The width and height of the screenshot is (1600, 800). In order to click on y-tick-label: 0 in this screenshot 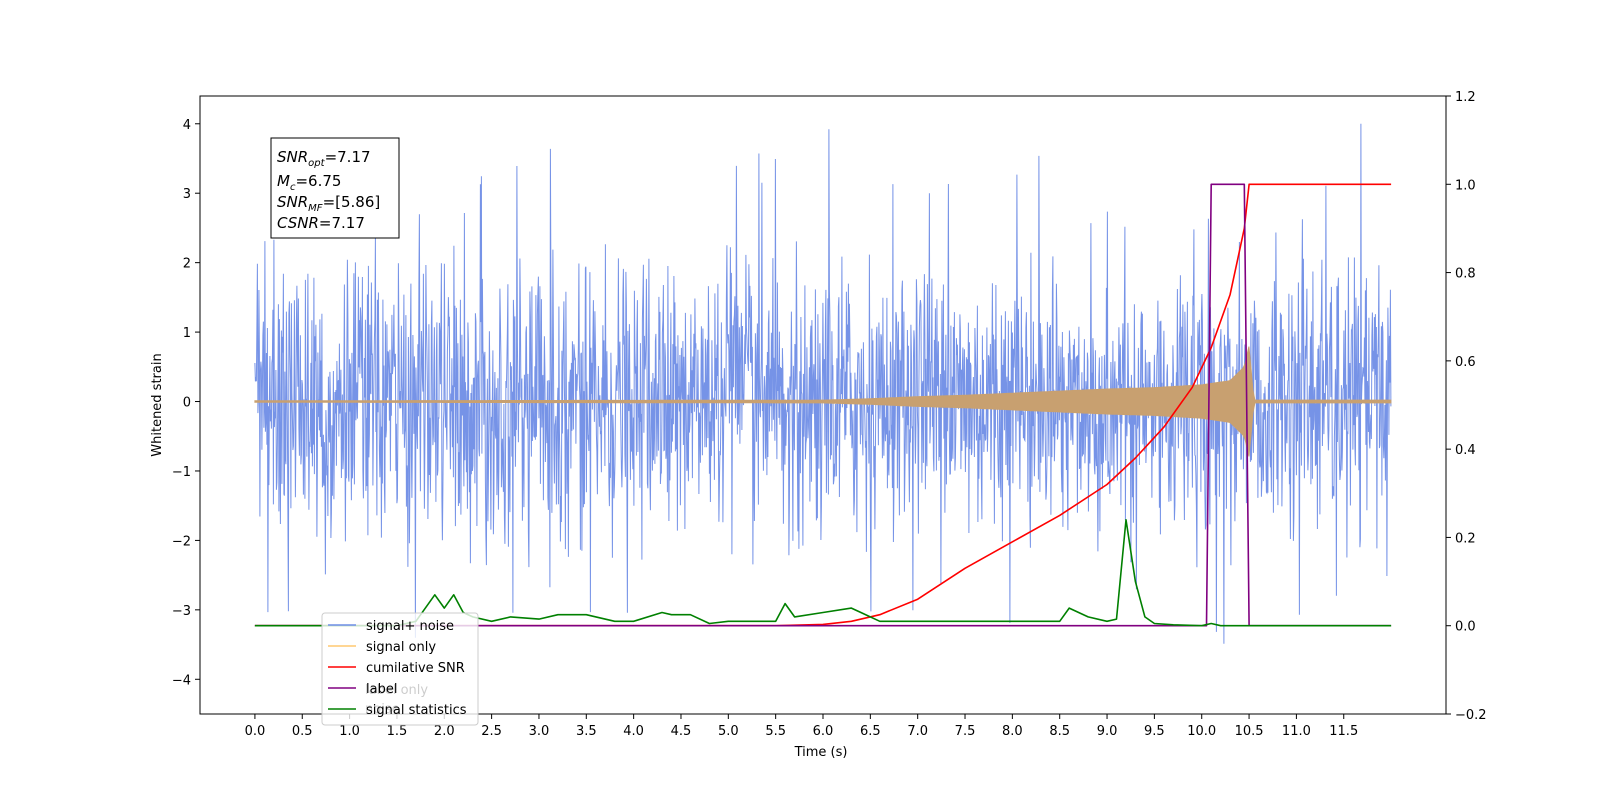, I will do `click(187, 403)`.